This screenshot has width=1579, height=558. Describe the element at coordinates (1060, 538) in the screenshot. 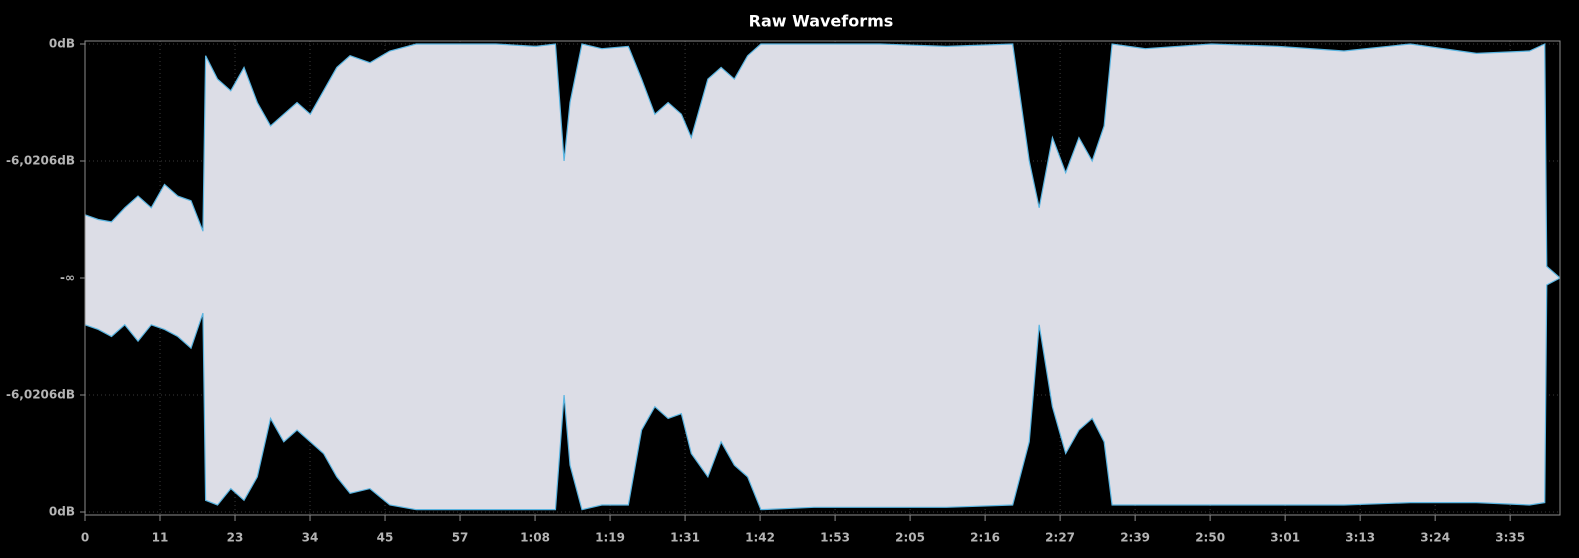

I see `x-tick-label: 2:27` at that location.